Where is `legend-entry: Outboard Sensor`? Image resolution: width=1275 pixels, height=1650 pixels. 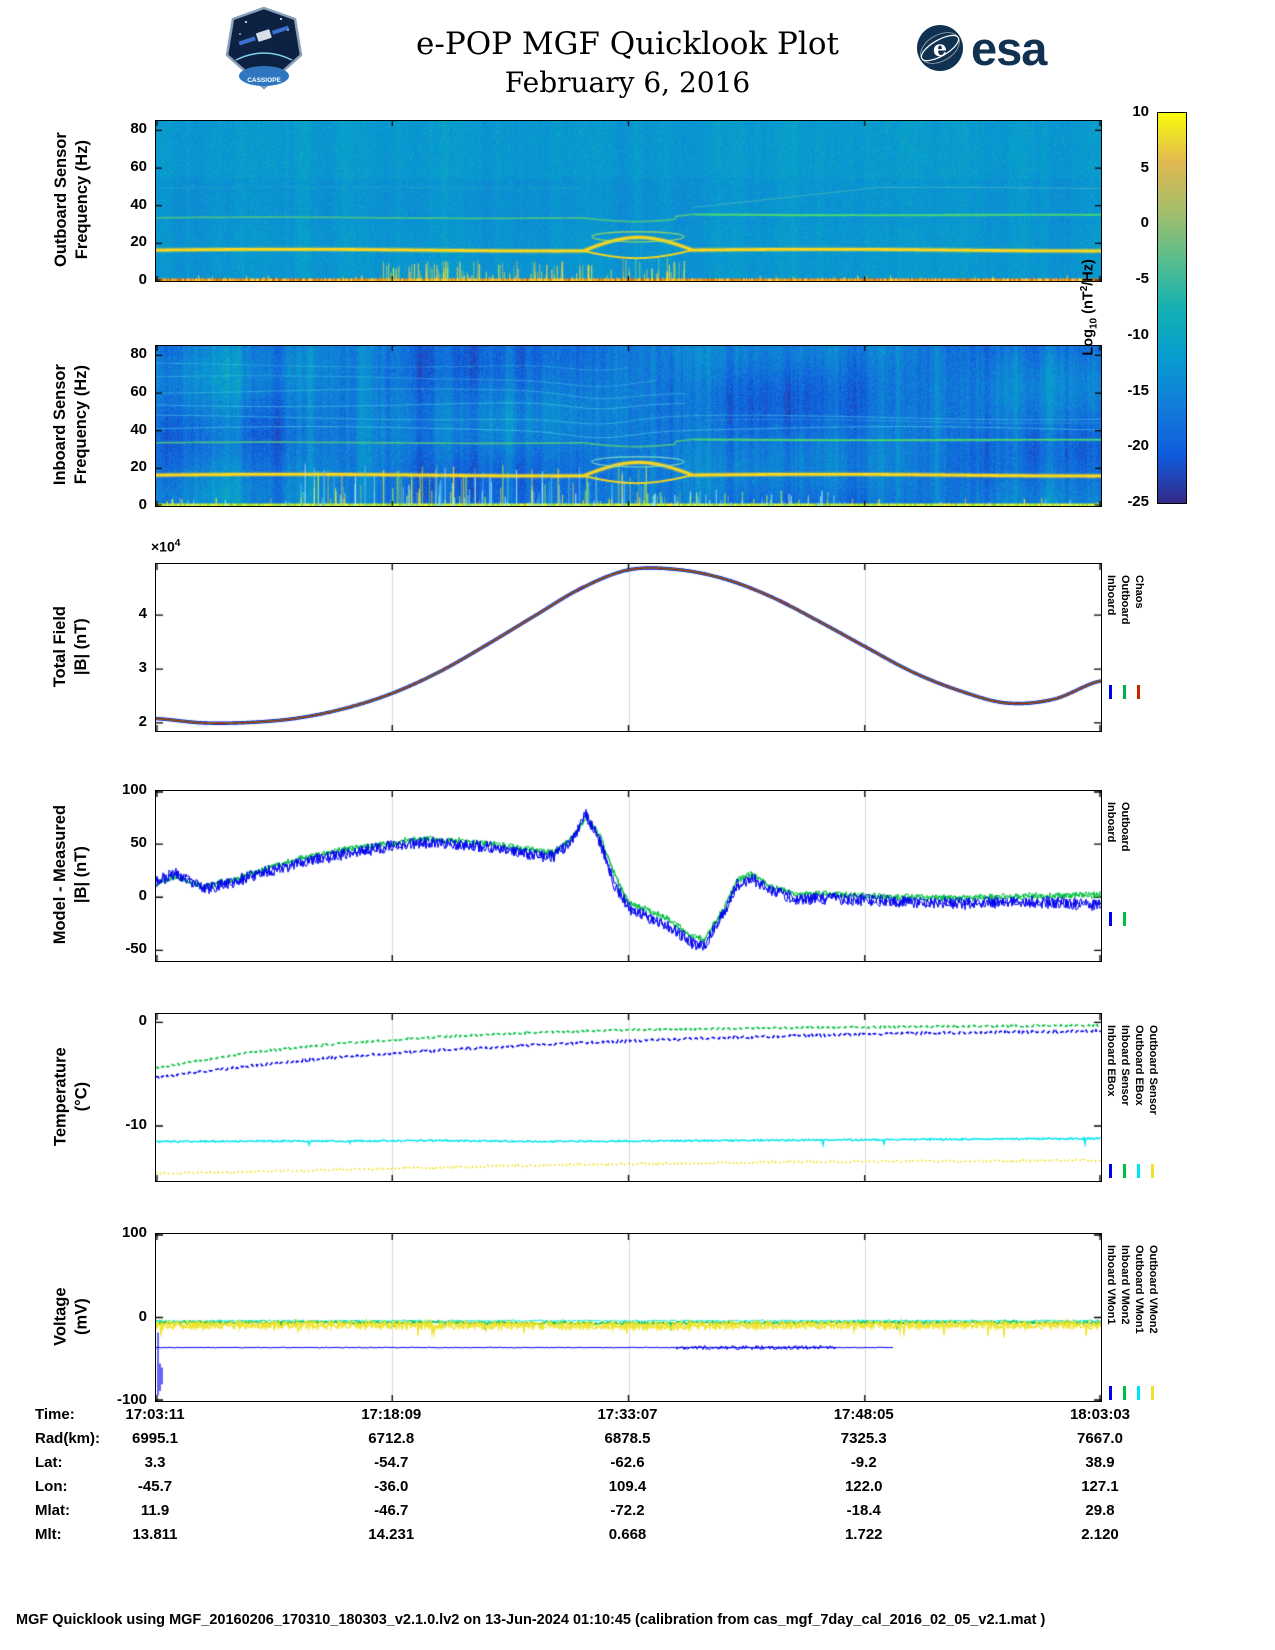 legend-entry: Outboard Sensor is located at coordinates (1152, 1096).